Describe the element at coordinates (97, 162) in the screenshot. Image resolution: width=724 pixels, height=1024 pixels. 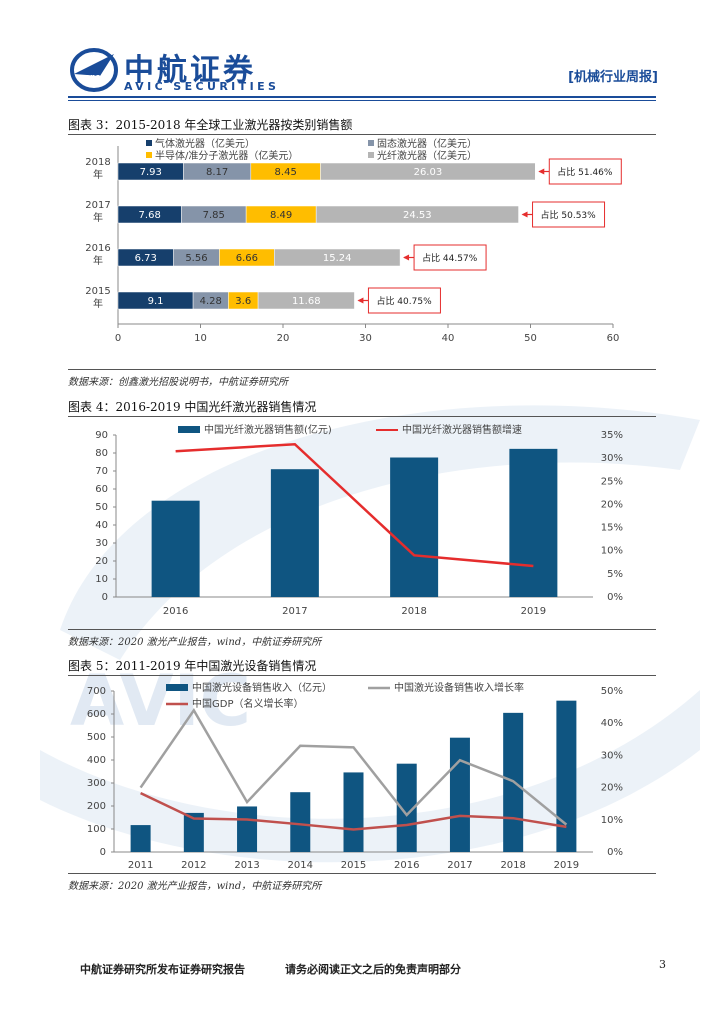
I see `y-tick-label: 2018` at that location.